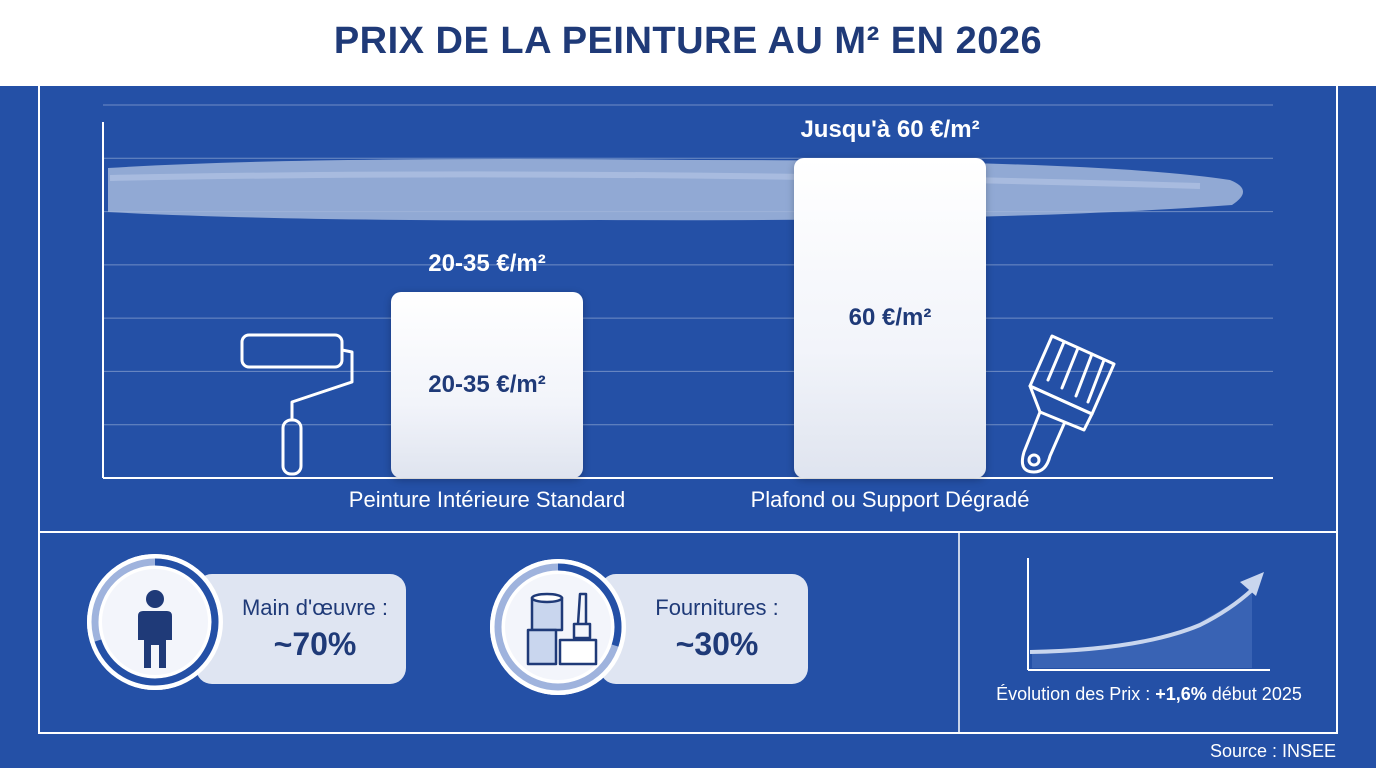 This screenshot has height=768, width=1376. What do you see at coordinates (1181, 694) in the screenshot?
I see `evolution-value: +1,6%` at bounding box center [1181, 694].